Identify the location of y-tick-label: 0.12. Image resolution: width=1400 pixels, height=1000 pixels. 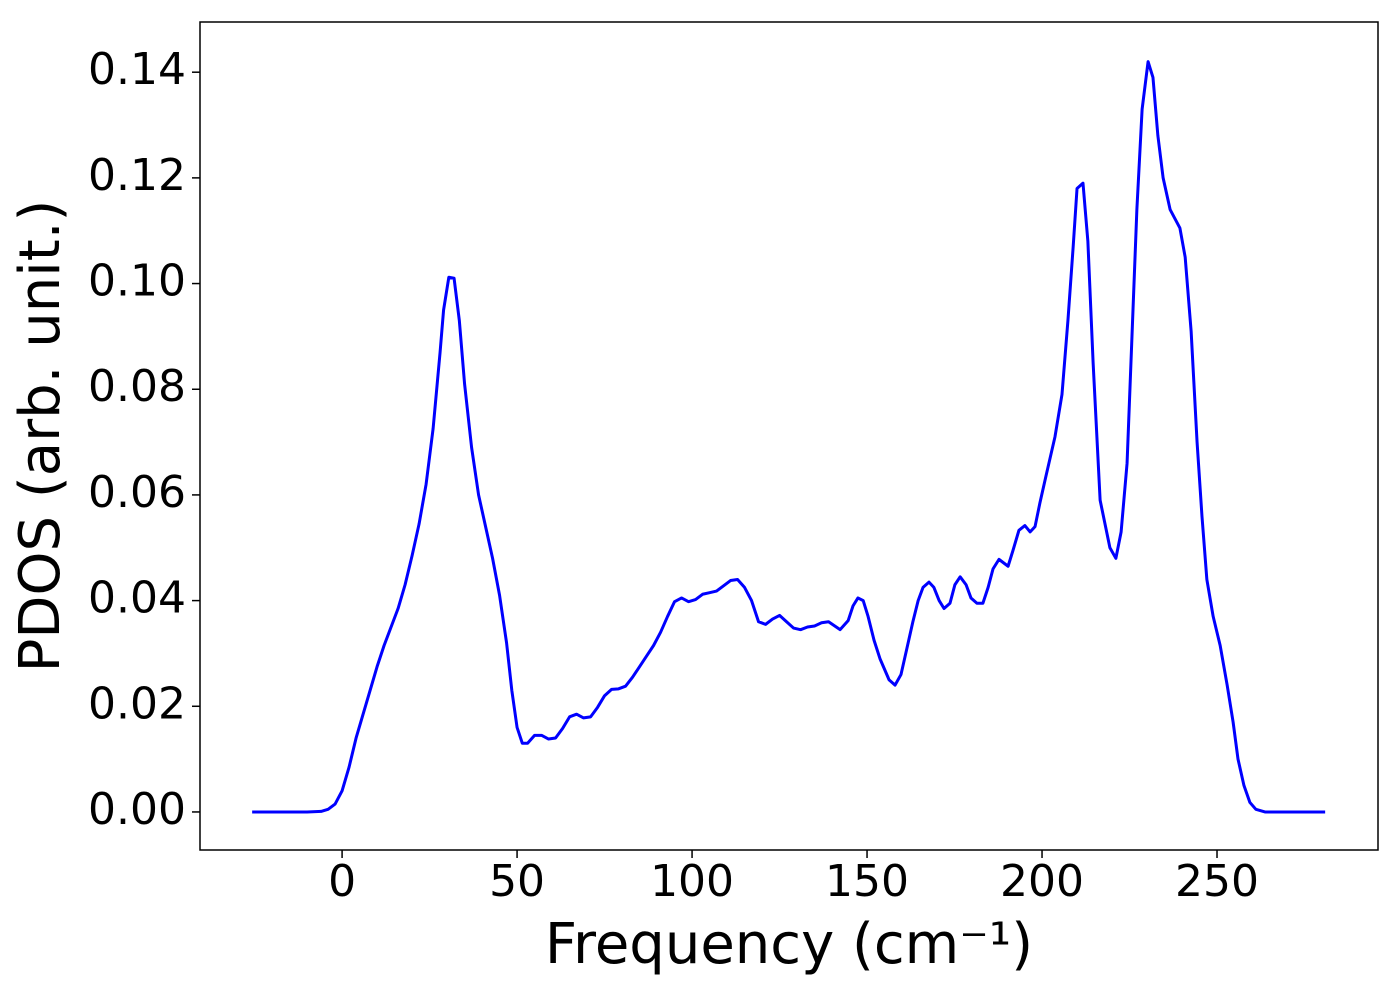
(137, 175).